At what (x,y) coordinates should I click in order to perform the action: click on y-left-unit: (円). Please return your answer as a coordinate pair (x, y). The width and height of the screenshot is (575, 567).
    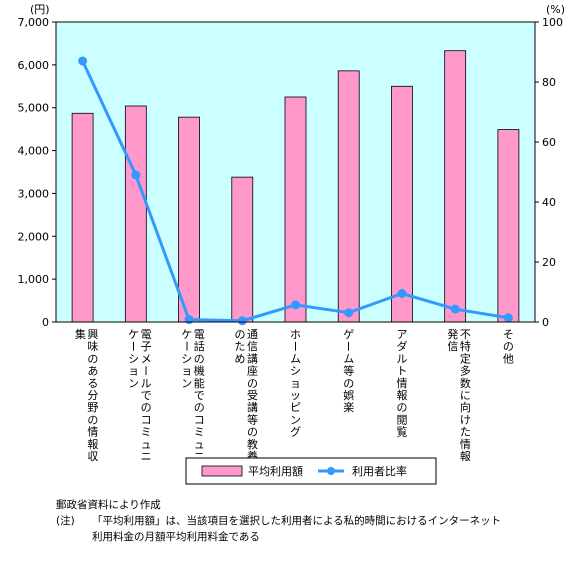
    Looking at the image, I should click on (40, 9).